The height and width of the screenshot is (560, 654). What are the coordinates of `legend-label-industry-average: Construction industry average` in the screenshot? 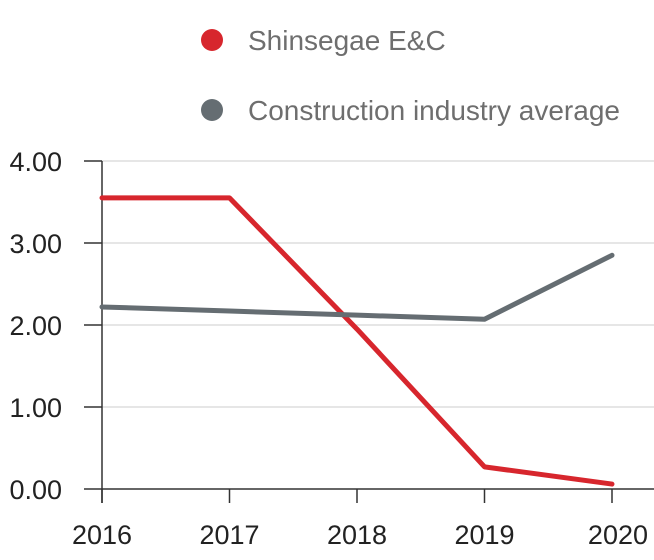 It's located at (434, 110).